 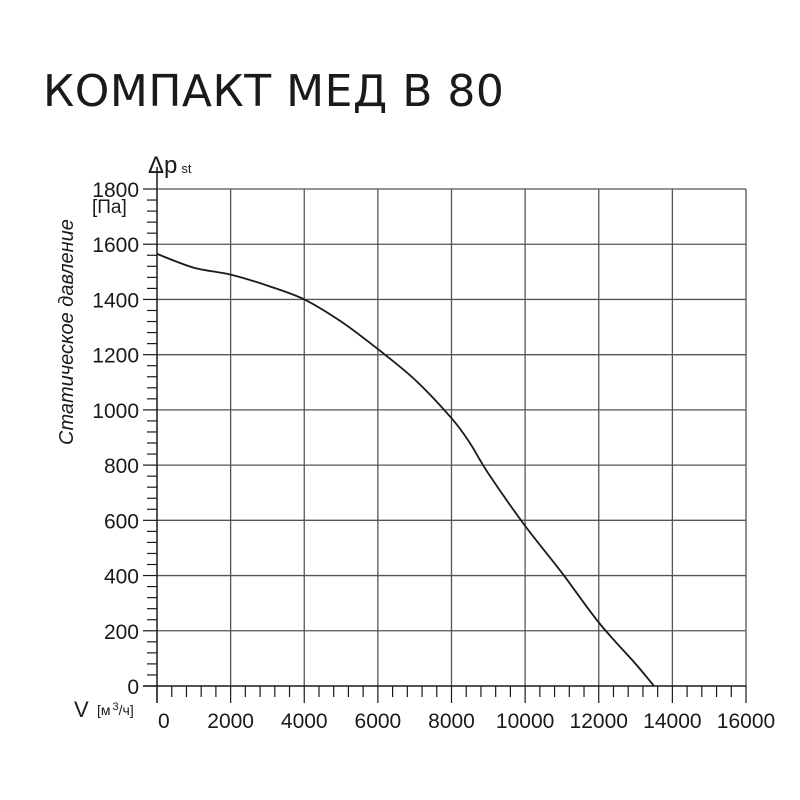 I want to click on y-tick-labels: 0 200 400 600 800 1000 1200 1400 1600 1800, so click(x=115, y=439).